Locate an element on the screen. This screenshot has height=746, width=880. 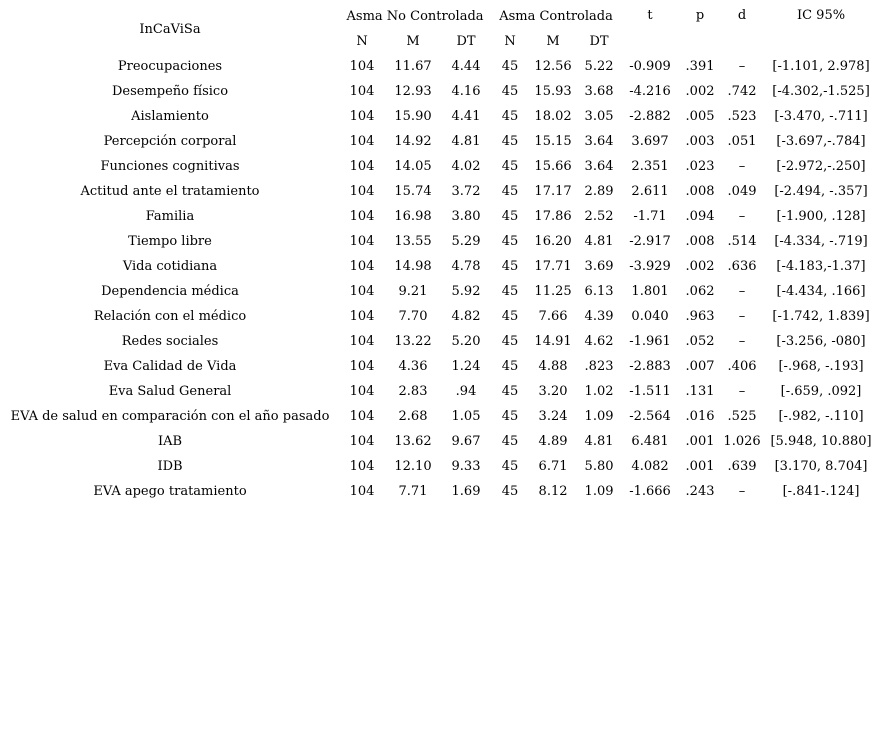
cell-d: .406 is located at coordinates (742, 366).